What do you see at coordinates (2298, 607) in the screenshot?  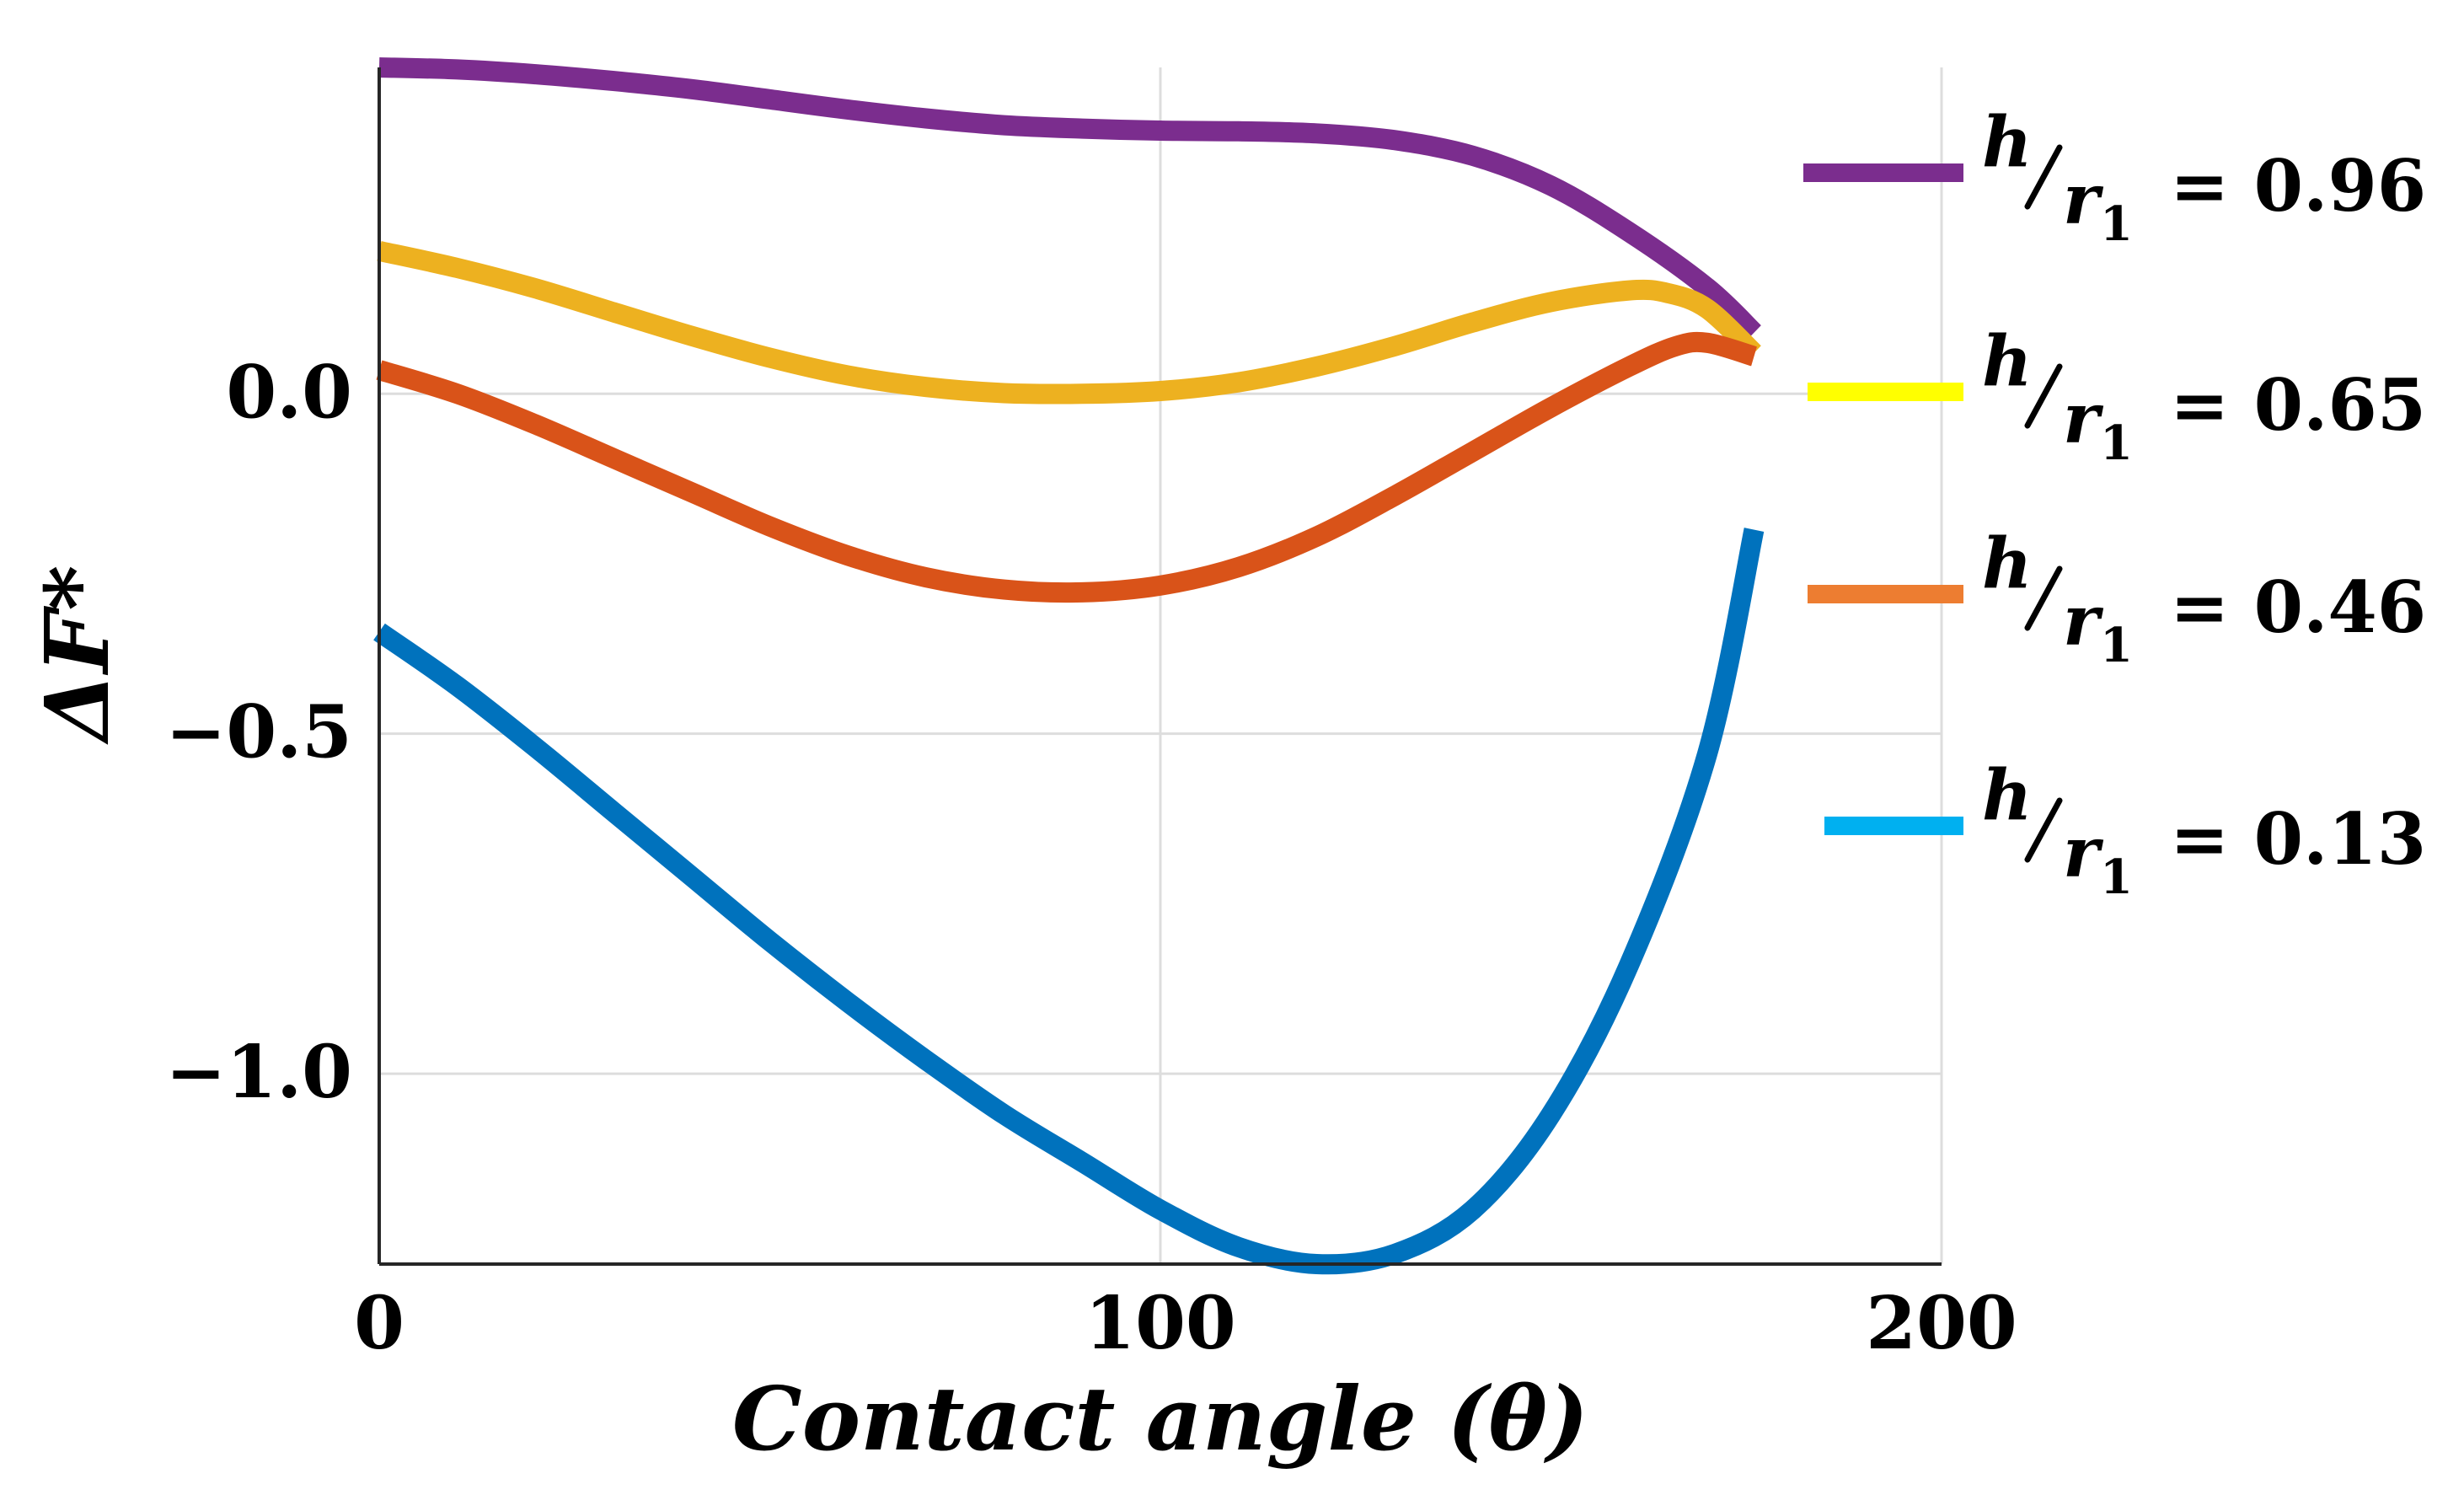 I see `legend-value: = 0.46` at bounding box center [2298, 607].